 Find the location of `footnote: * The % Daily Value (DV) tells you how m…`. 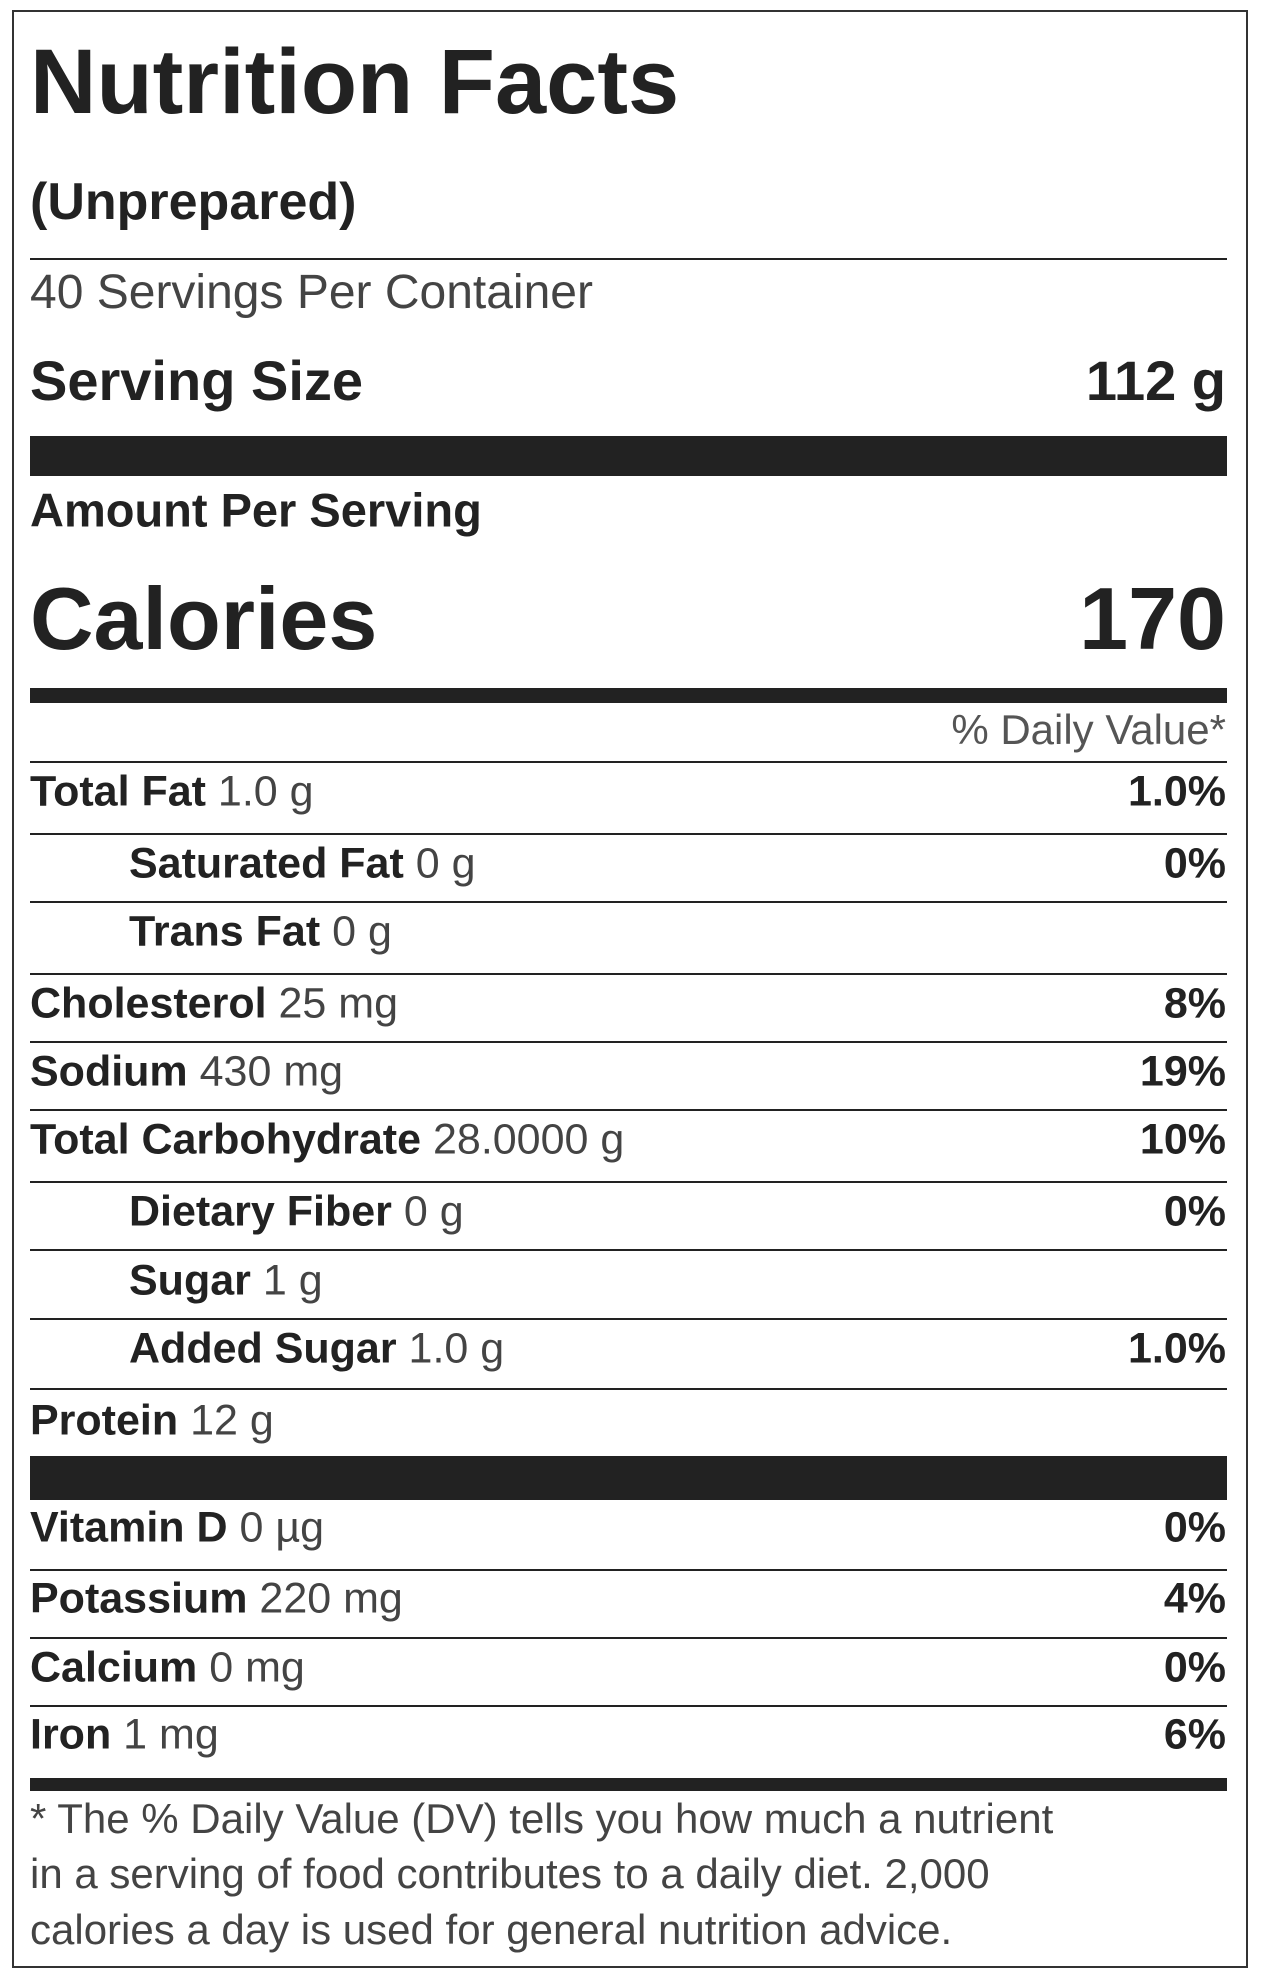

footnote: * The % Daily Value (DV) tells you how m… is located at coordinates (542, 1818).